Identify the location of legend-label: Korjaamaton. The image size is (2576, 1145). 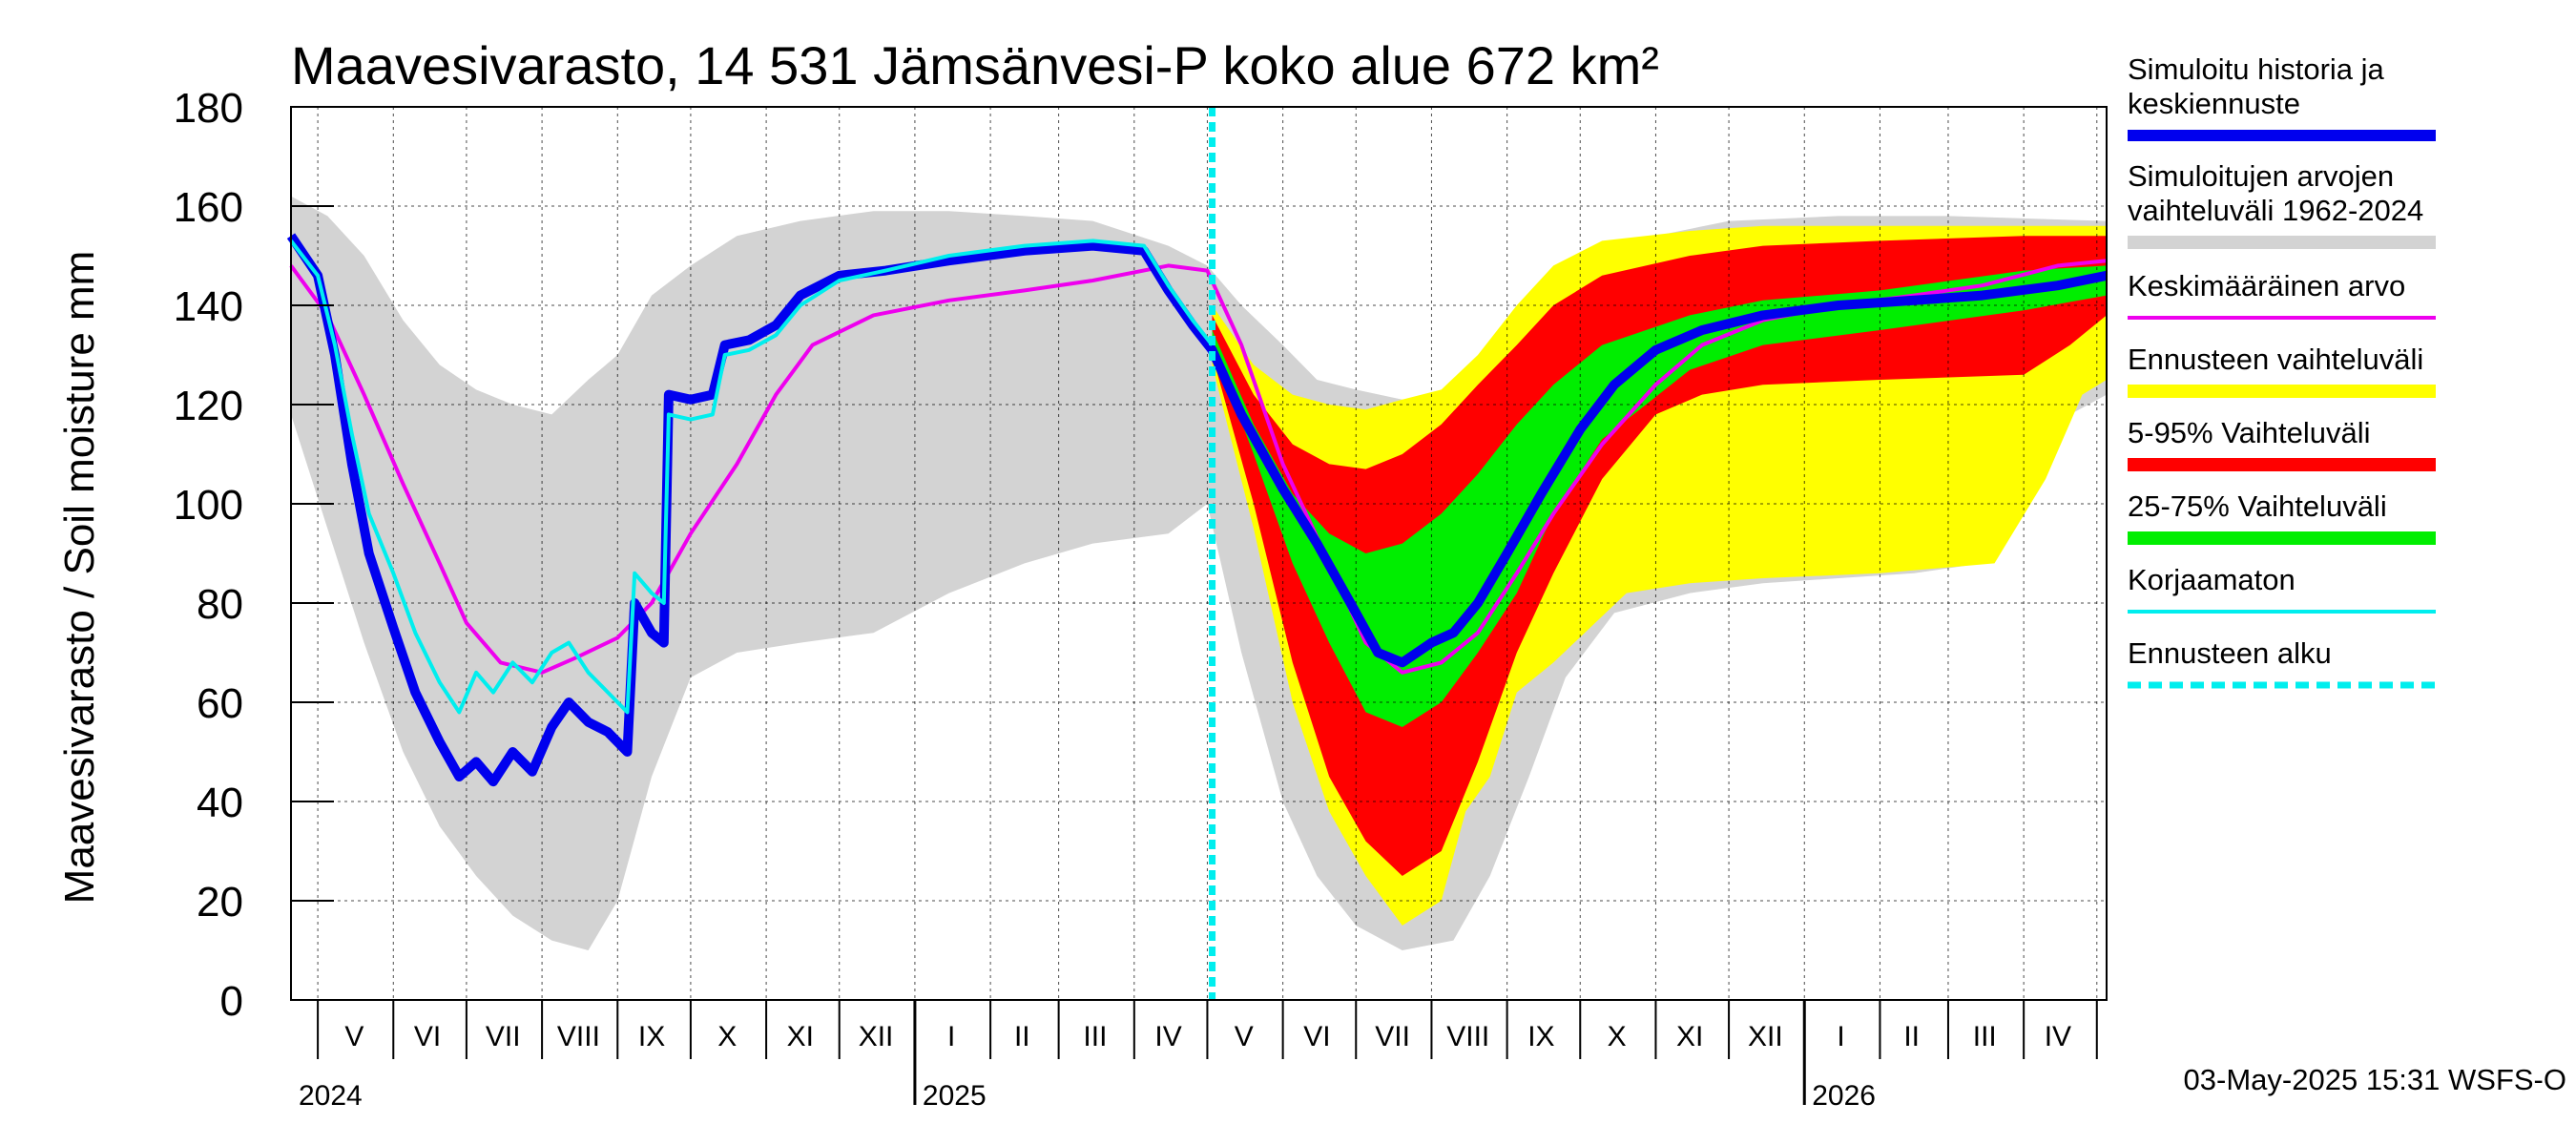
(2212, 579).